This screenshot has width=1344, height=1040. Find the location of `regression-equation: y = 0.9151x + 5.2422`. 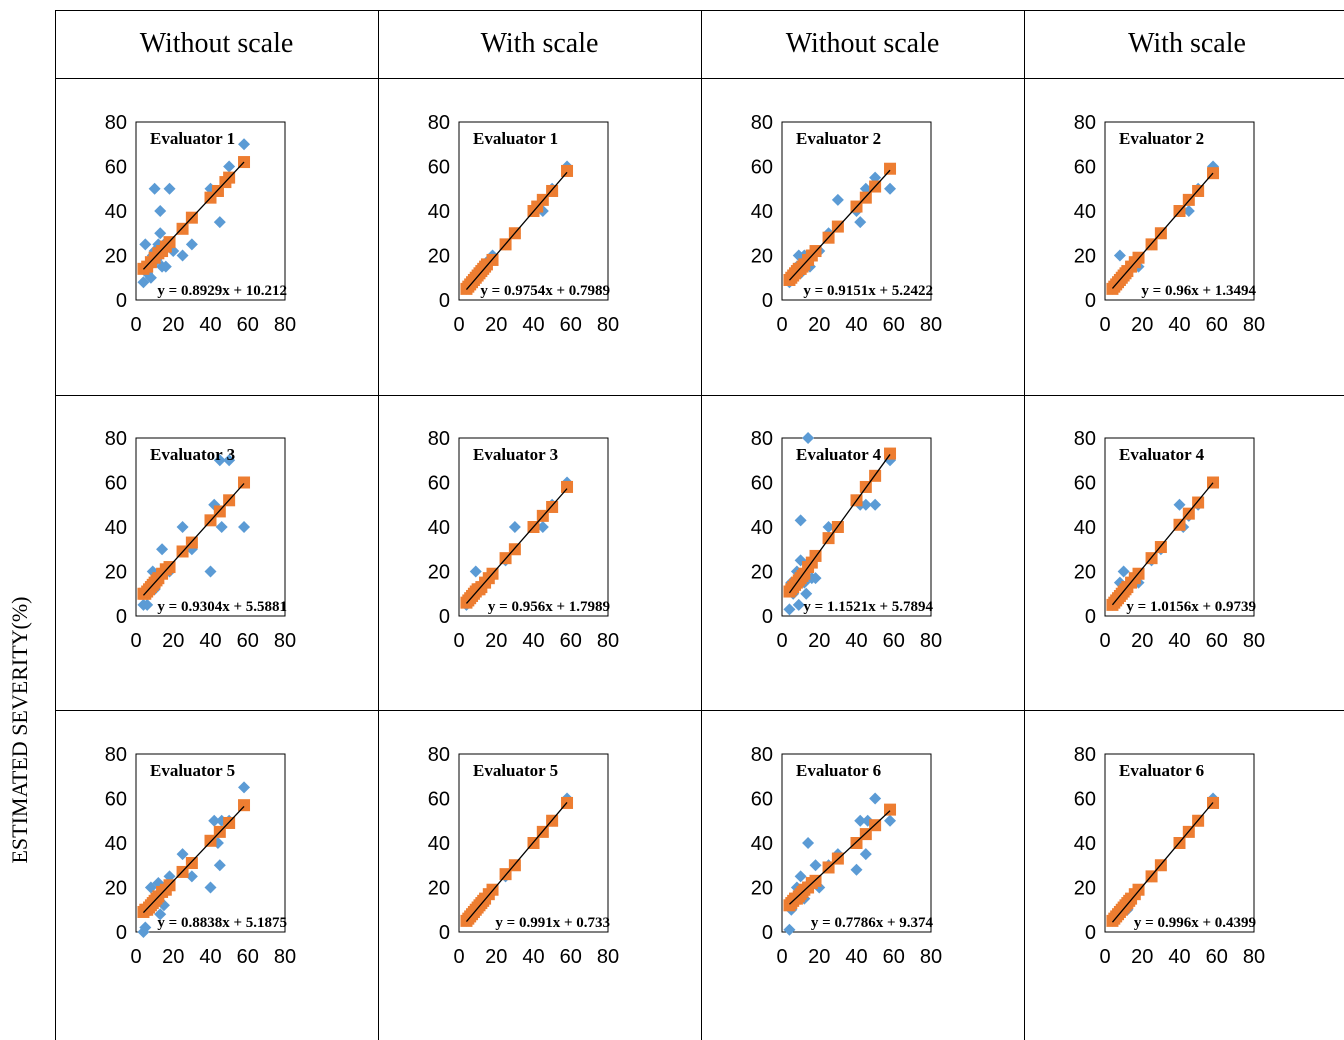

regression-equation: y = 0.9151x + 5.2422 is located at coordinates (868, 291).